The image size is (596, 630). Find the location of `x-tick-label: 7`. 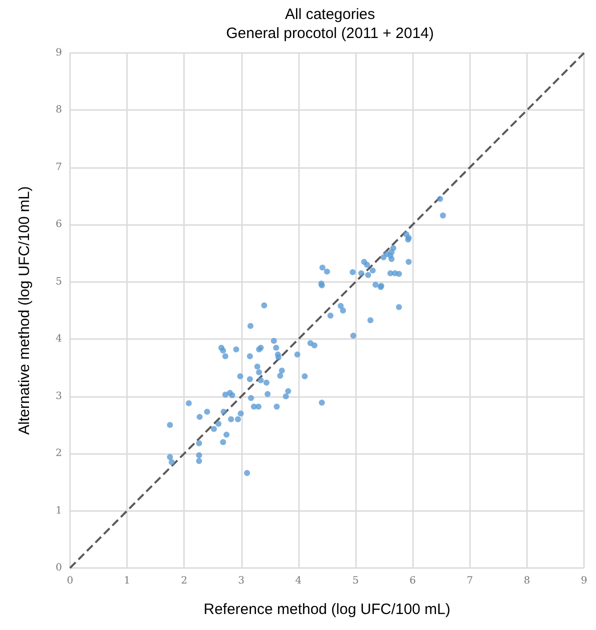

x-tick-label: 7 is located at coordinates (469, 581).